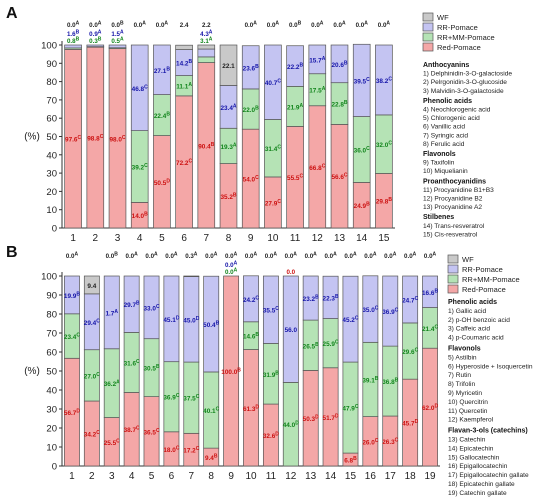 This screenshot has width=550, height=499. I want to click on data-label-red-pomace: 27.9C, so click(273, 203).